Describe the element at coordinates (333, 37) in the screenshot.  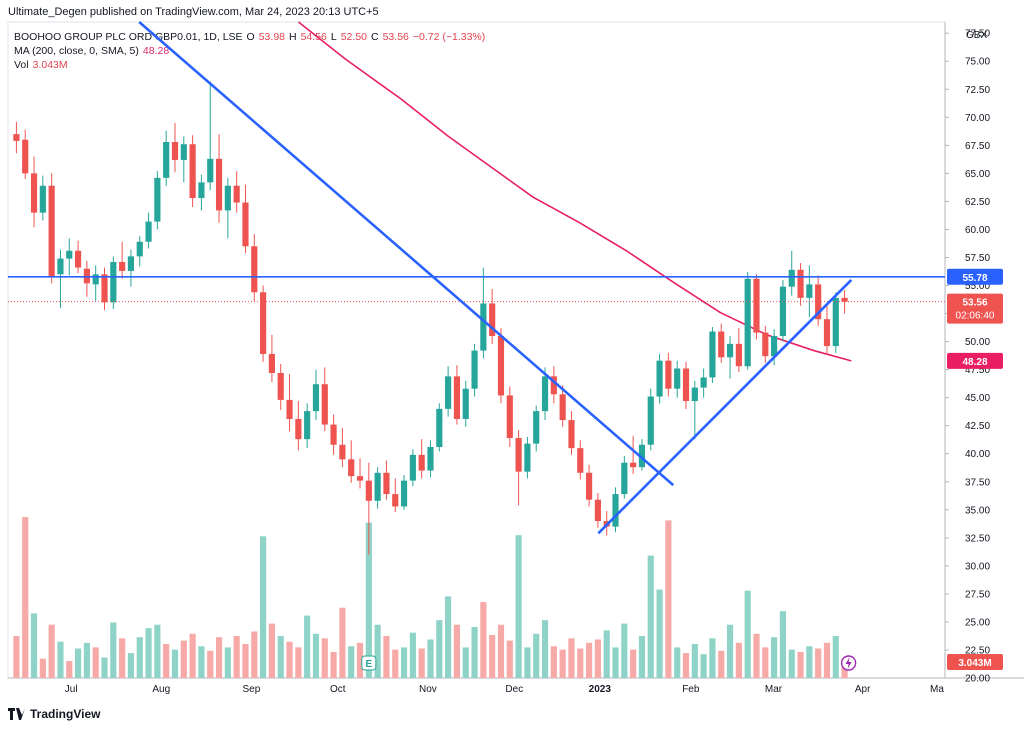
I see `low-label: L` at that location.